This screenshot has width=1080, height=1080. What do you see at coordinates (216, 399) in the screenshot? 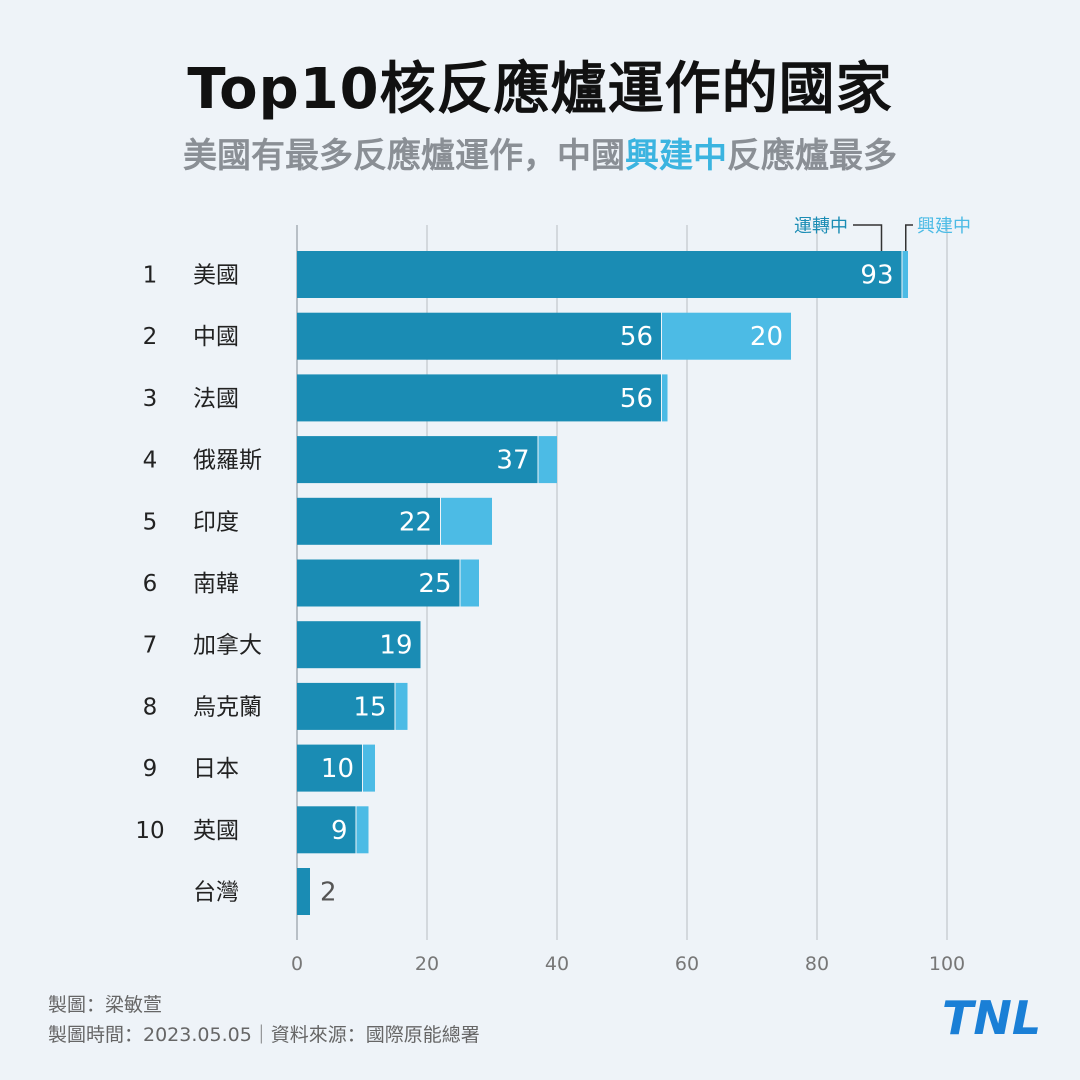
I see `country-label: 法國` at bounding box center [216, 399].